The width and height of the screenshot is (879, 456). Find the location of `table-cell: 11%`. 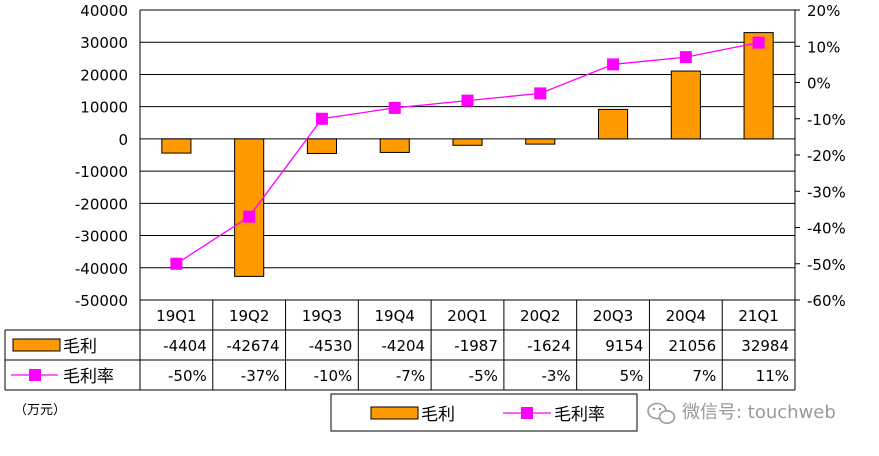

table-cell: 11% is located at coordinates (772, 376).